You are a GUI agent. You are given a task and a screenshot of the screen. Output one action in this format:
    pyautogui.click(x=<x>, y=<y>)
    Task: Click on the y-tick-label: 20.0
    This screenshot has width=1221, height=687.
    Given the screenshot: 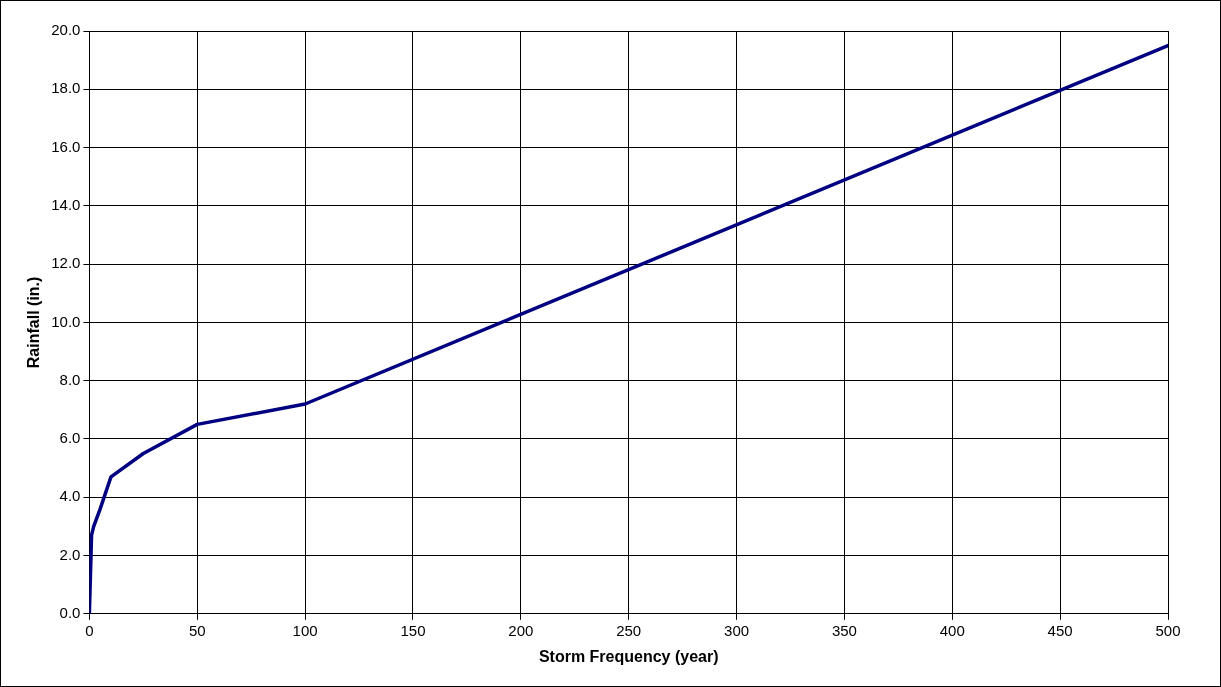 What is the action you would take?
    pyautogui.click(x=66, y=30)
    